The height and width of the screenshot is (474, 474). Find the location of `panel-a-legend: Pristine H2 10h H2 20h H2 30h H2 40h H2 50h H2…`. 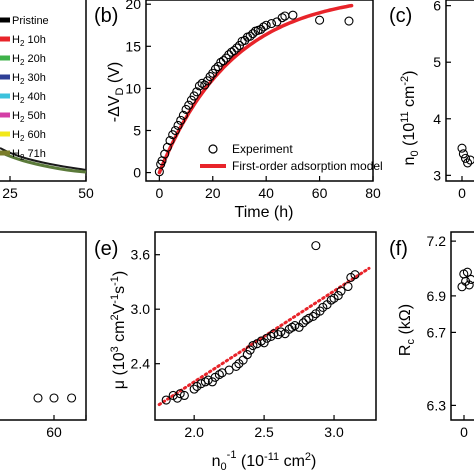

panel-a-legend: Pristine H2 10h H2 20h H2 30h H2 40h H2 50h H2… is located at coordinates (24, 88).